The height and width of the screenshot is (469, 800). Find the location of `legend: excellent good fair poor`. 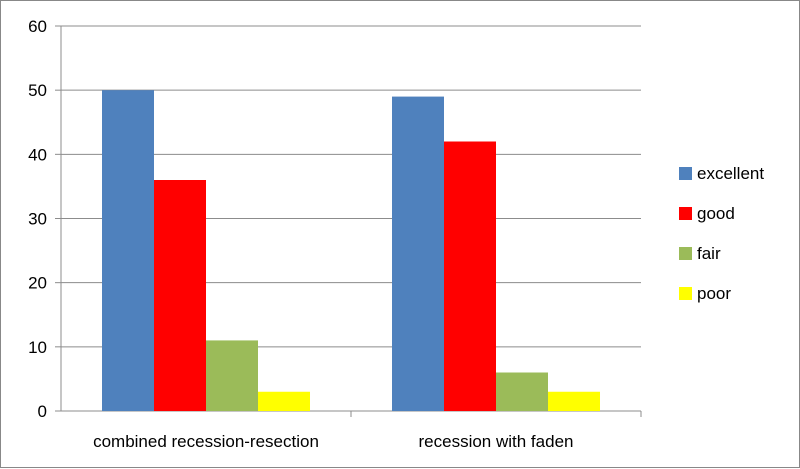

legend: excellent good fair poor is located at coordinates (721, 233).